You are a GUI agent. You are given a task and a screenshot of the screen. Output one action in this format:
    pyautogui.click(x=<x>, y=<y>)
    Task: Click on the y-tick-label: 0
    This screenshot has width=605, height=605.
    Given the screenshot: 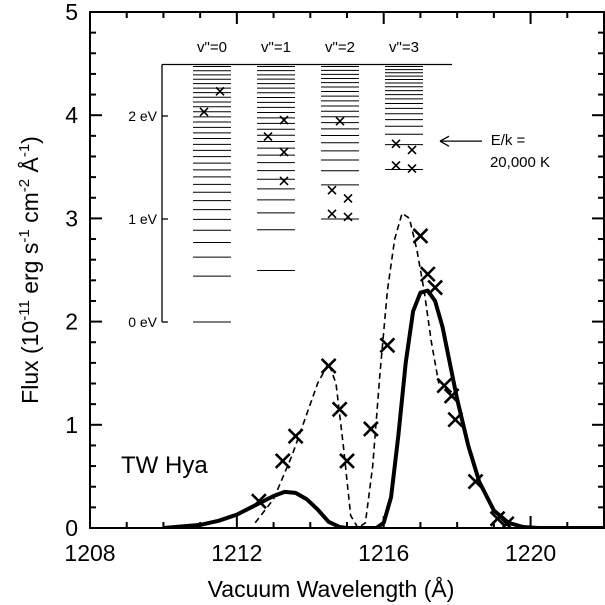 What is the action you would take?
    pyautogui.click(x=71, y=528)
    